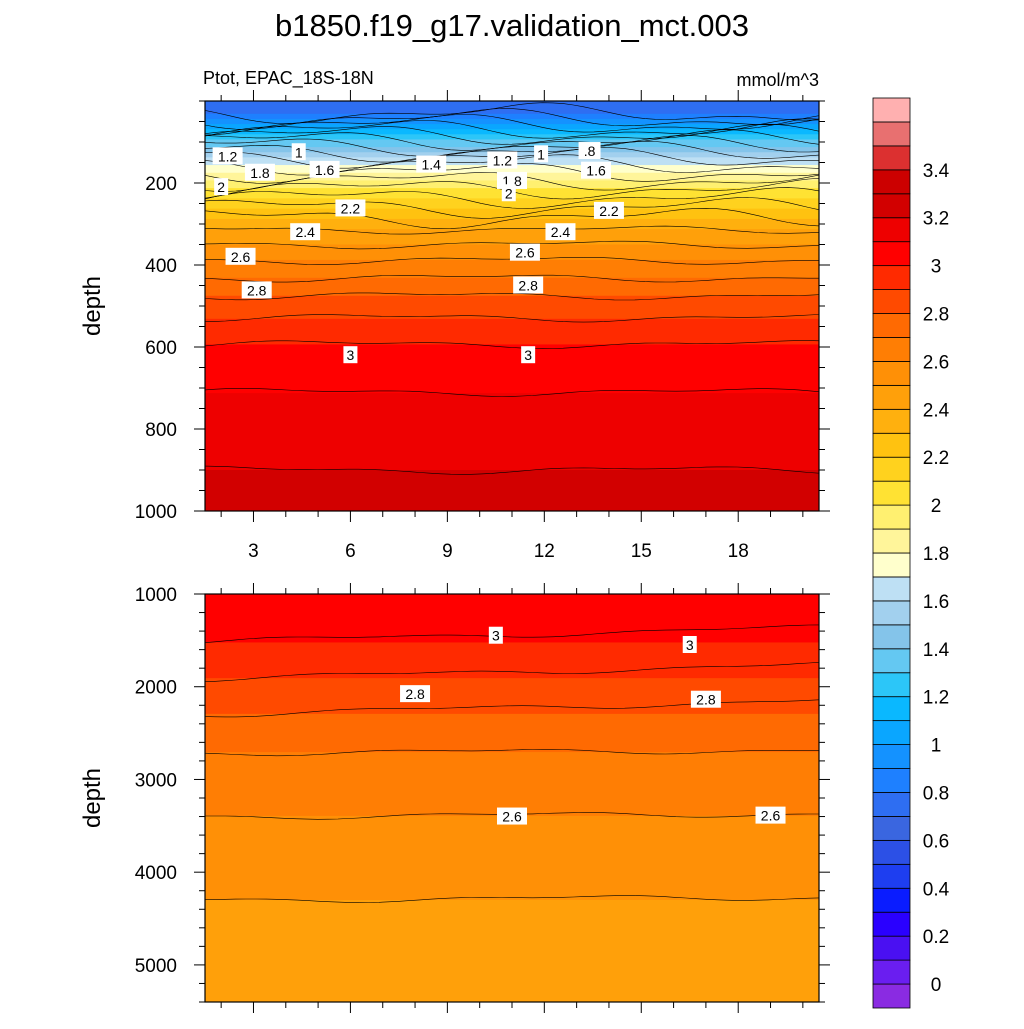 The height and width of the screenshot is (1029, 1024). What do you see at coordinates (589, 151) in the screenshot?
I see `contour-label: .8` at bounding box center [589, 151].